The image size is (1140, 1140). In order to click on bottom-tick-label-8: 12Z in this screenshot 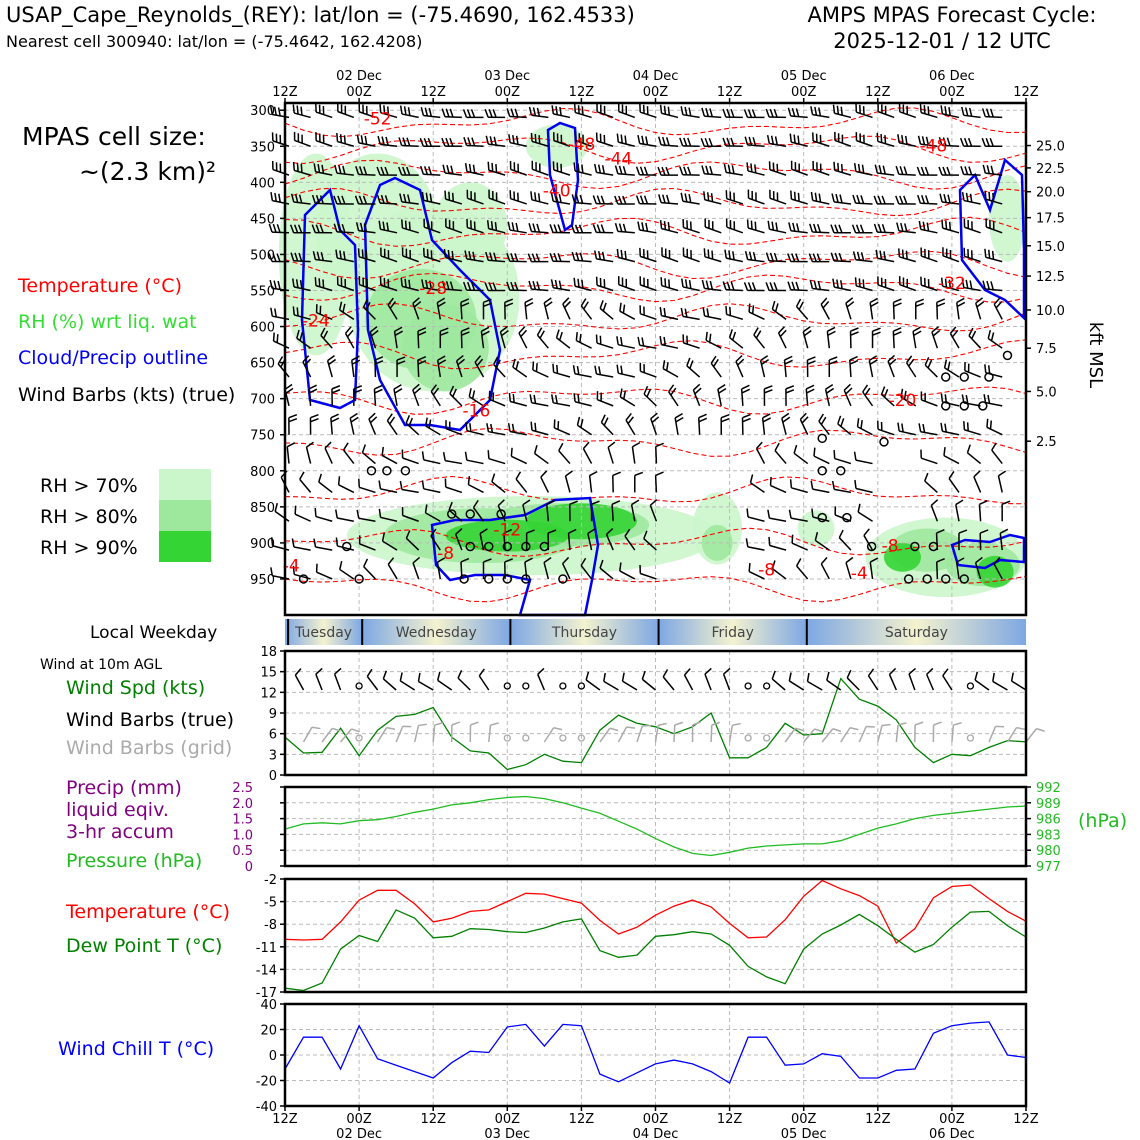, I will do `click(878, 1119)`.